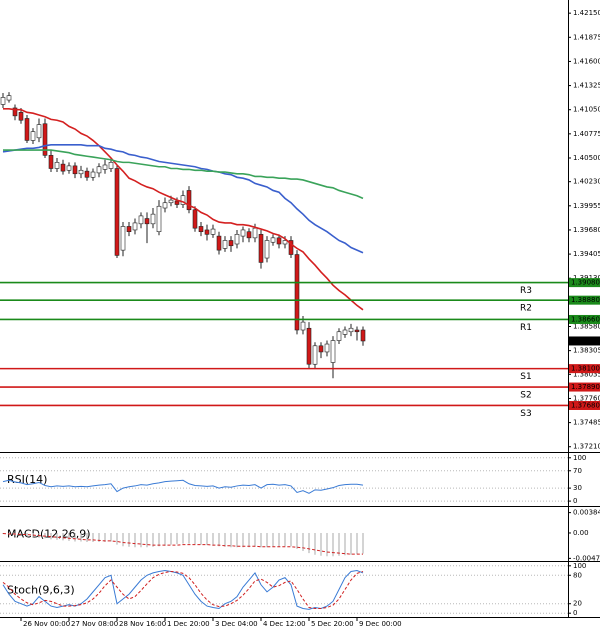 The height and width of the screenshot is (631, 600). What do you see at coordinates (577, 604) in the screenshot?
I see `y-tick-label: 20` at bounding box center [577, 604].